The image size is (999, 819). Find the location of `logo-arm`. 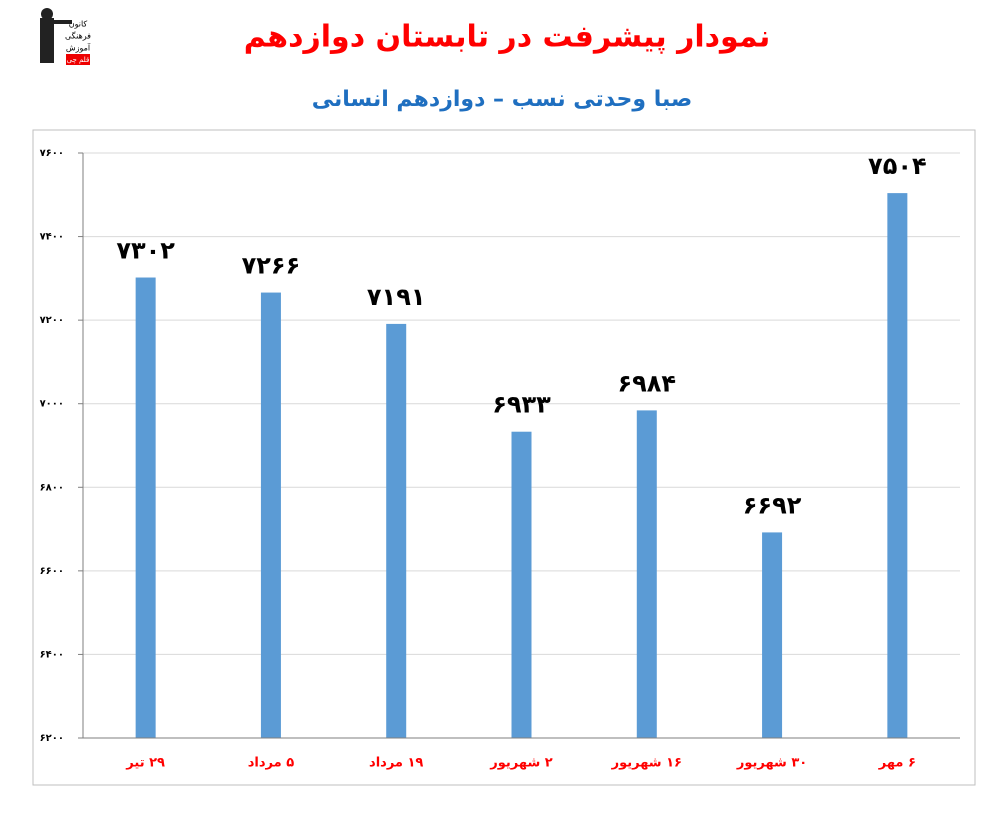

logo-arm is located at coordinates (63, 22).